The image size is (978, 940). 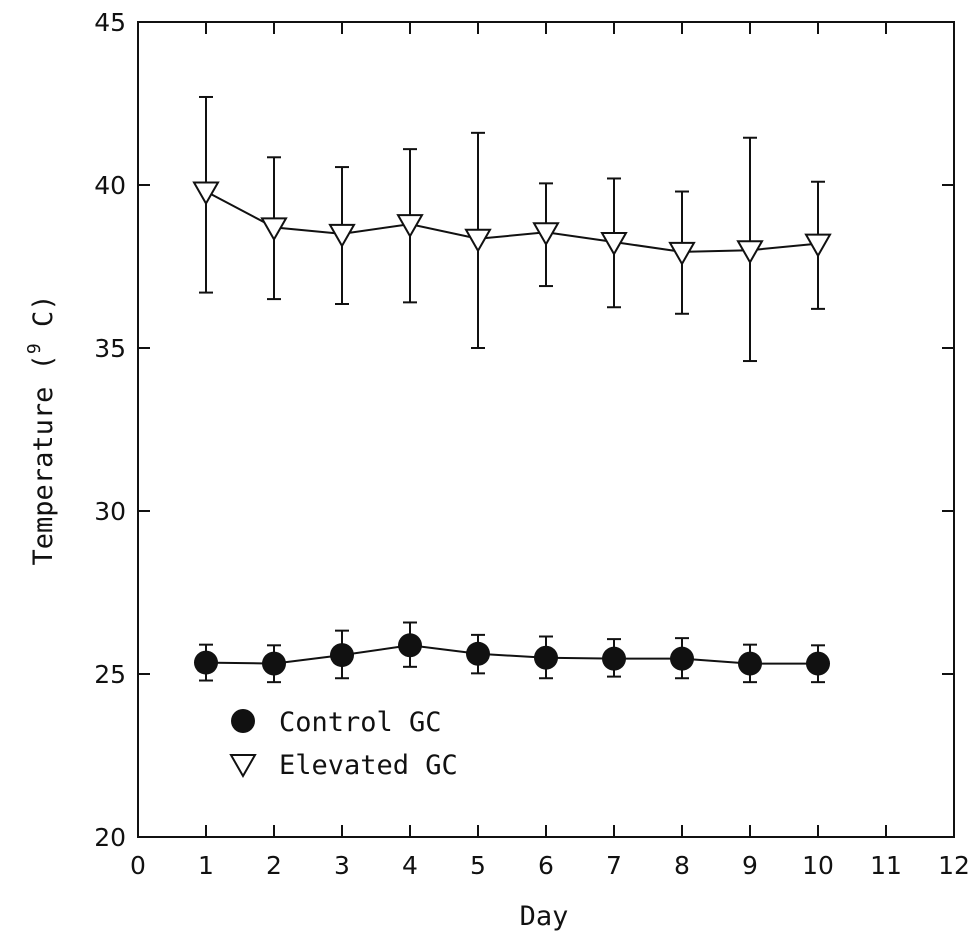 What do you see at coordinates (110, 511) in the screenshot?
I see `y-tick-label: 30` at bounding box center [110, 511].